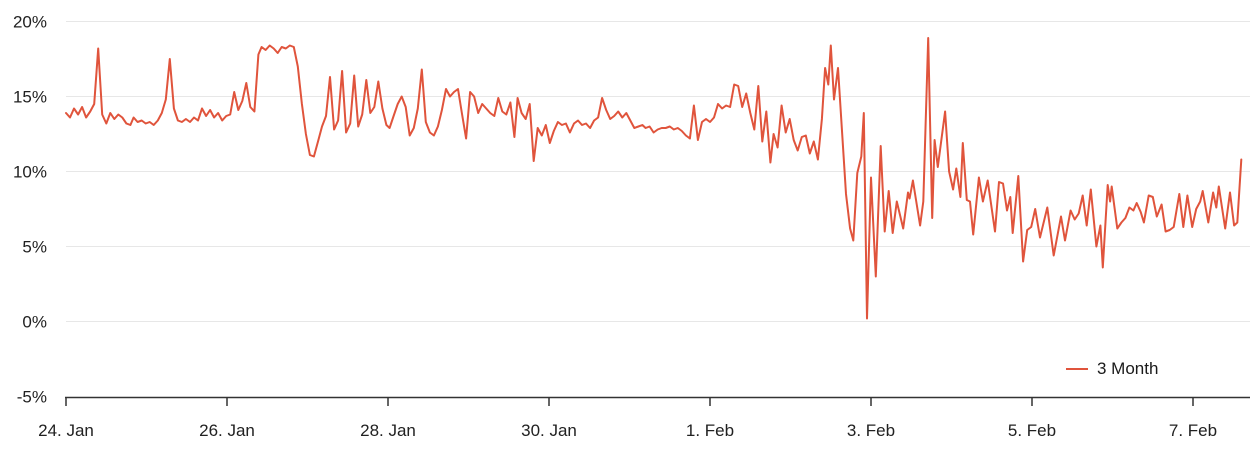  Describe the element at coordinates (871, 430) in the screenshot. I see `x-axis-tick-label: 3. Feb` at that location.